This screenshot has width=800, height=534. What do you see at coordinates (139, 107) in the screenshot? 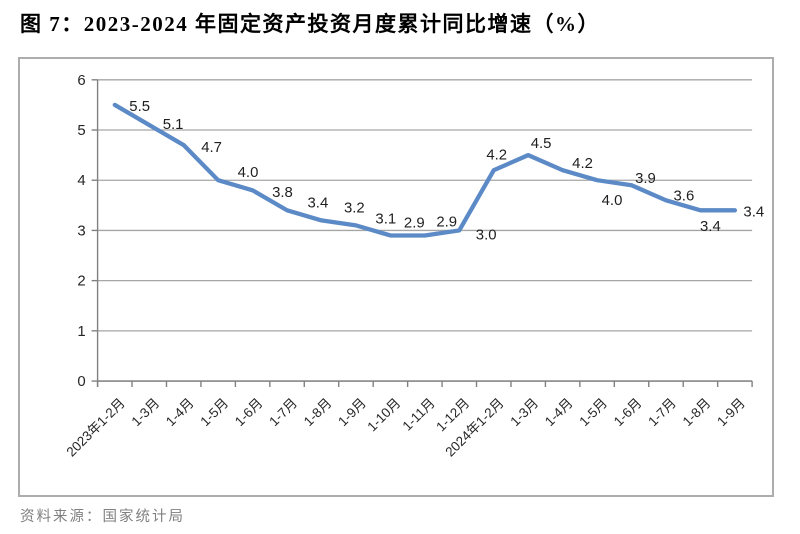
I see `data-label: 5.5` at bounding box center [139, 107].